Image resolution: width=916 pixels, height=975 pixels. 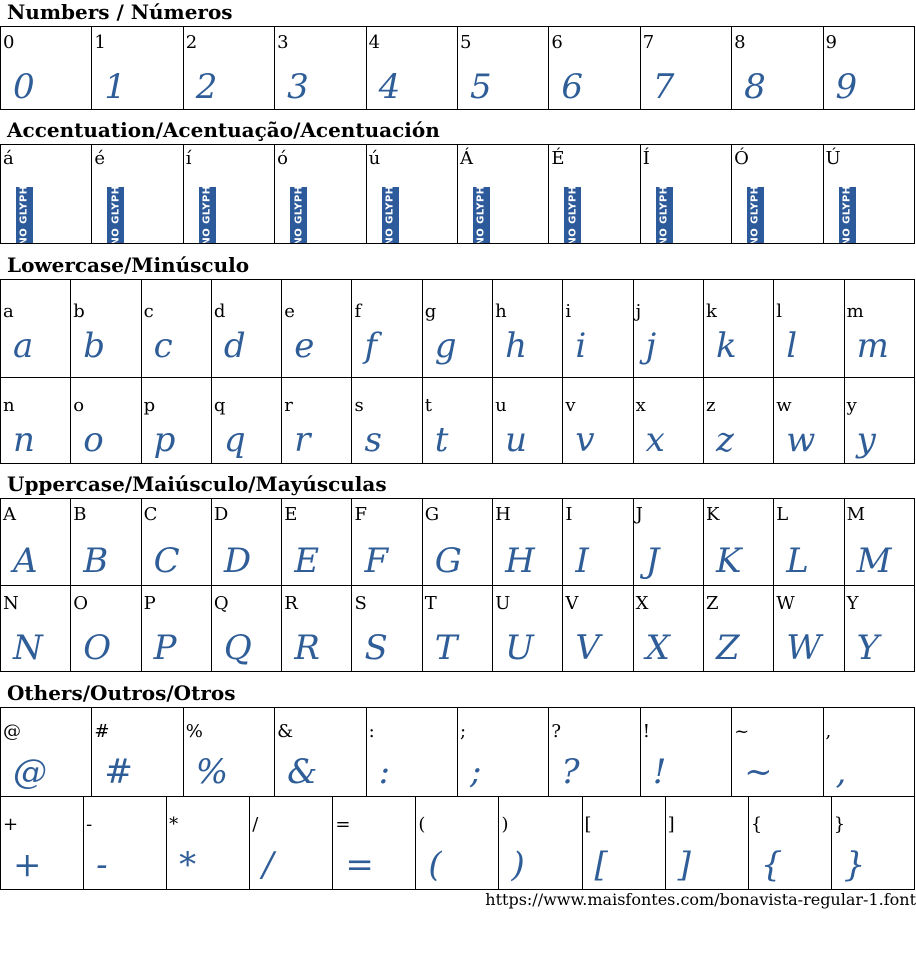 What do you see at coordinates (255, 824) in the screenshot?
I see `glyph-label: /` at bounding box center [255, 824].